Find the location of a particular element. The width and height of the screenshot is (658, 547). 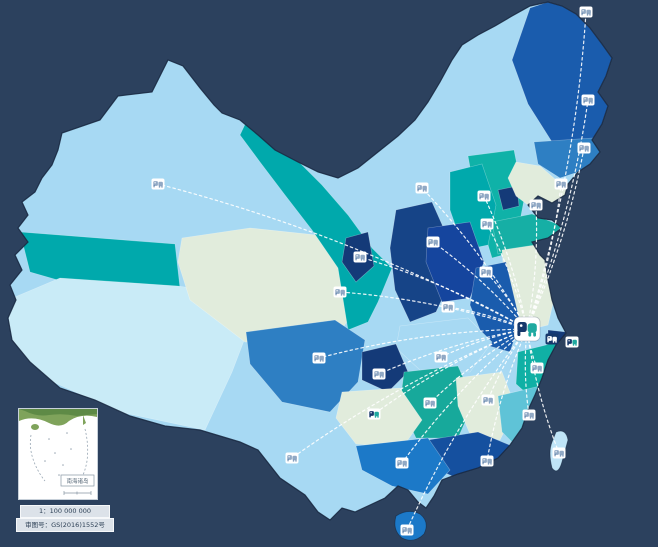

marker-shandong-elephant-icon is located at coordinates (536, 205).